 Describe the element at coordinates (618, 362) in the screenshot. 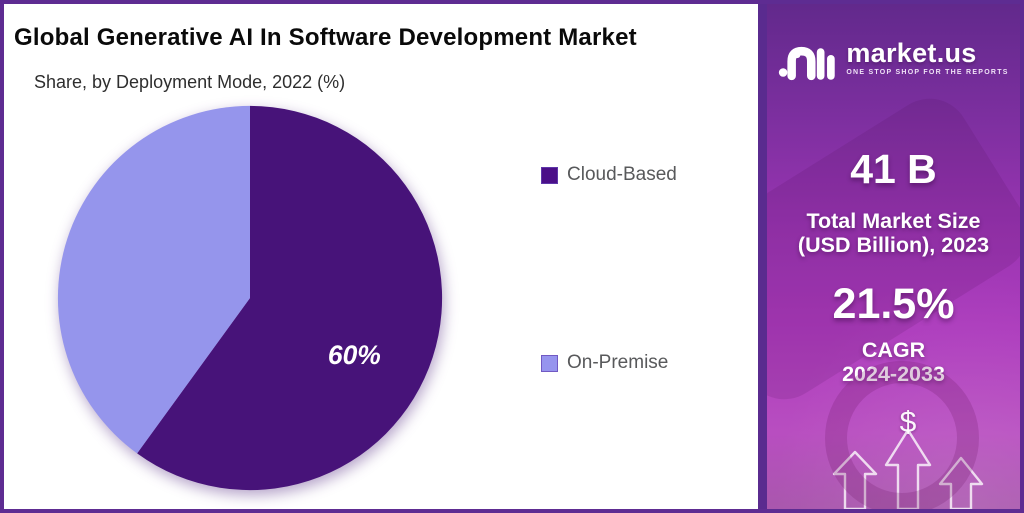

I see `legend-label: On-Premise` at that location.